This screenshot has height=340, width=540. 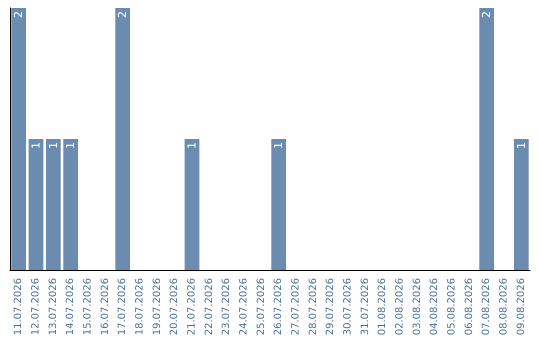 What do you see at coordinates (521, 307) in the screenshot?
I see `x-tick-label: 09.08.2026` at bounding box center [521, 307].